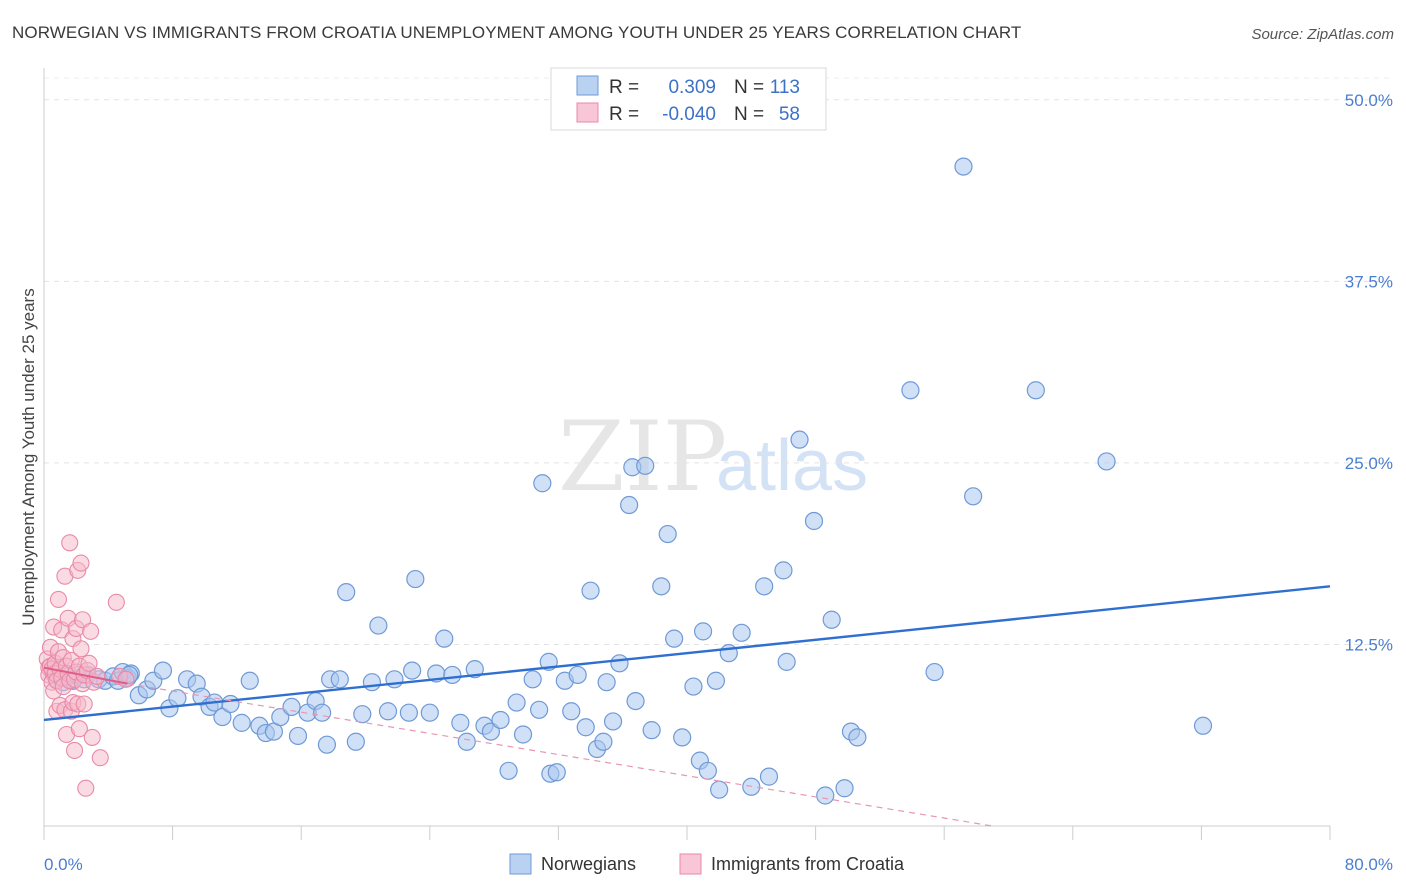  What do you see at coordinates (1322, 34) in the screenshot?
I see `chart-source: Source: ZipAtlas.com` at bounding box center [1322, 34].